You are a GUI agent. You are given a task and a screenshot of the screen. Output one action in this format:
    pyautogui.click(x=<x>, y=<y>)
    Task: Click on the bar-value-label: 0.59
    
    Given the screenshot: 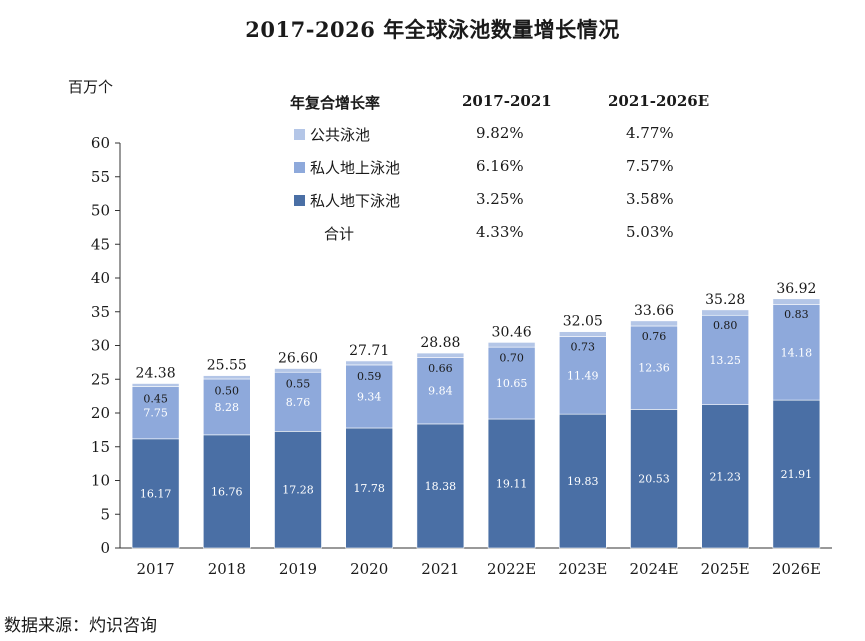 What is the action you would take?
    pyautogui.click(x=369, y=376)
    